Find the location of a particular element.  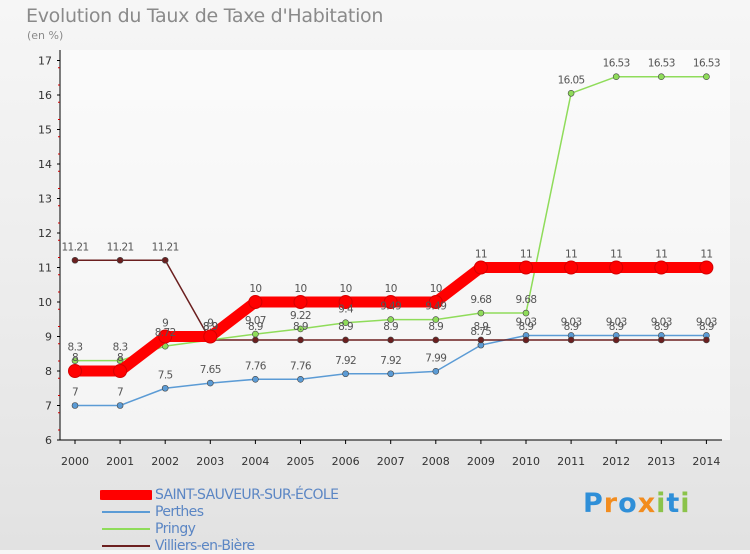

x-tick-label: 2007 is located at coordinates (391, 461).